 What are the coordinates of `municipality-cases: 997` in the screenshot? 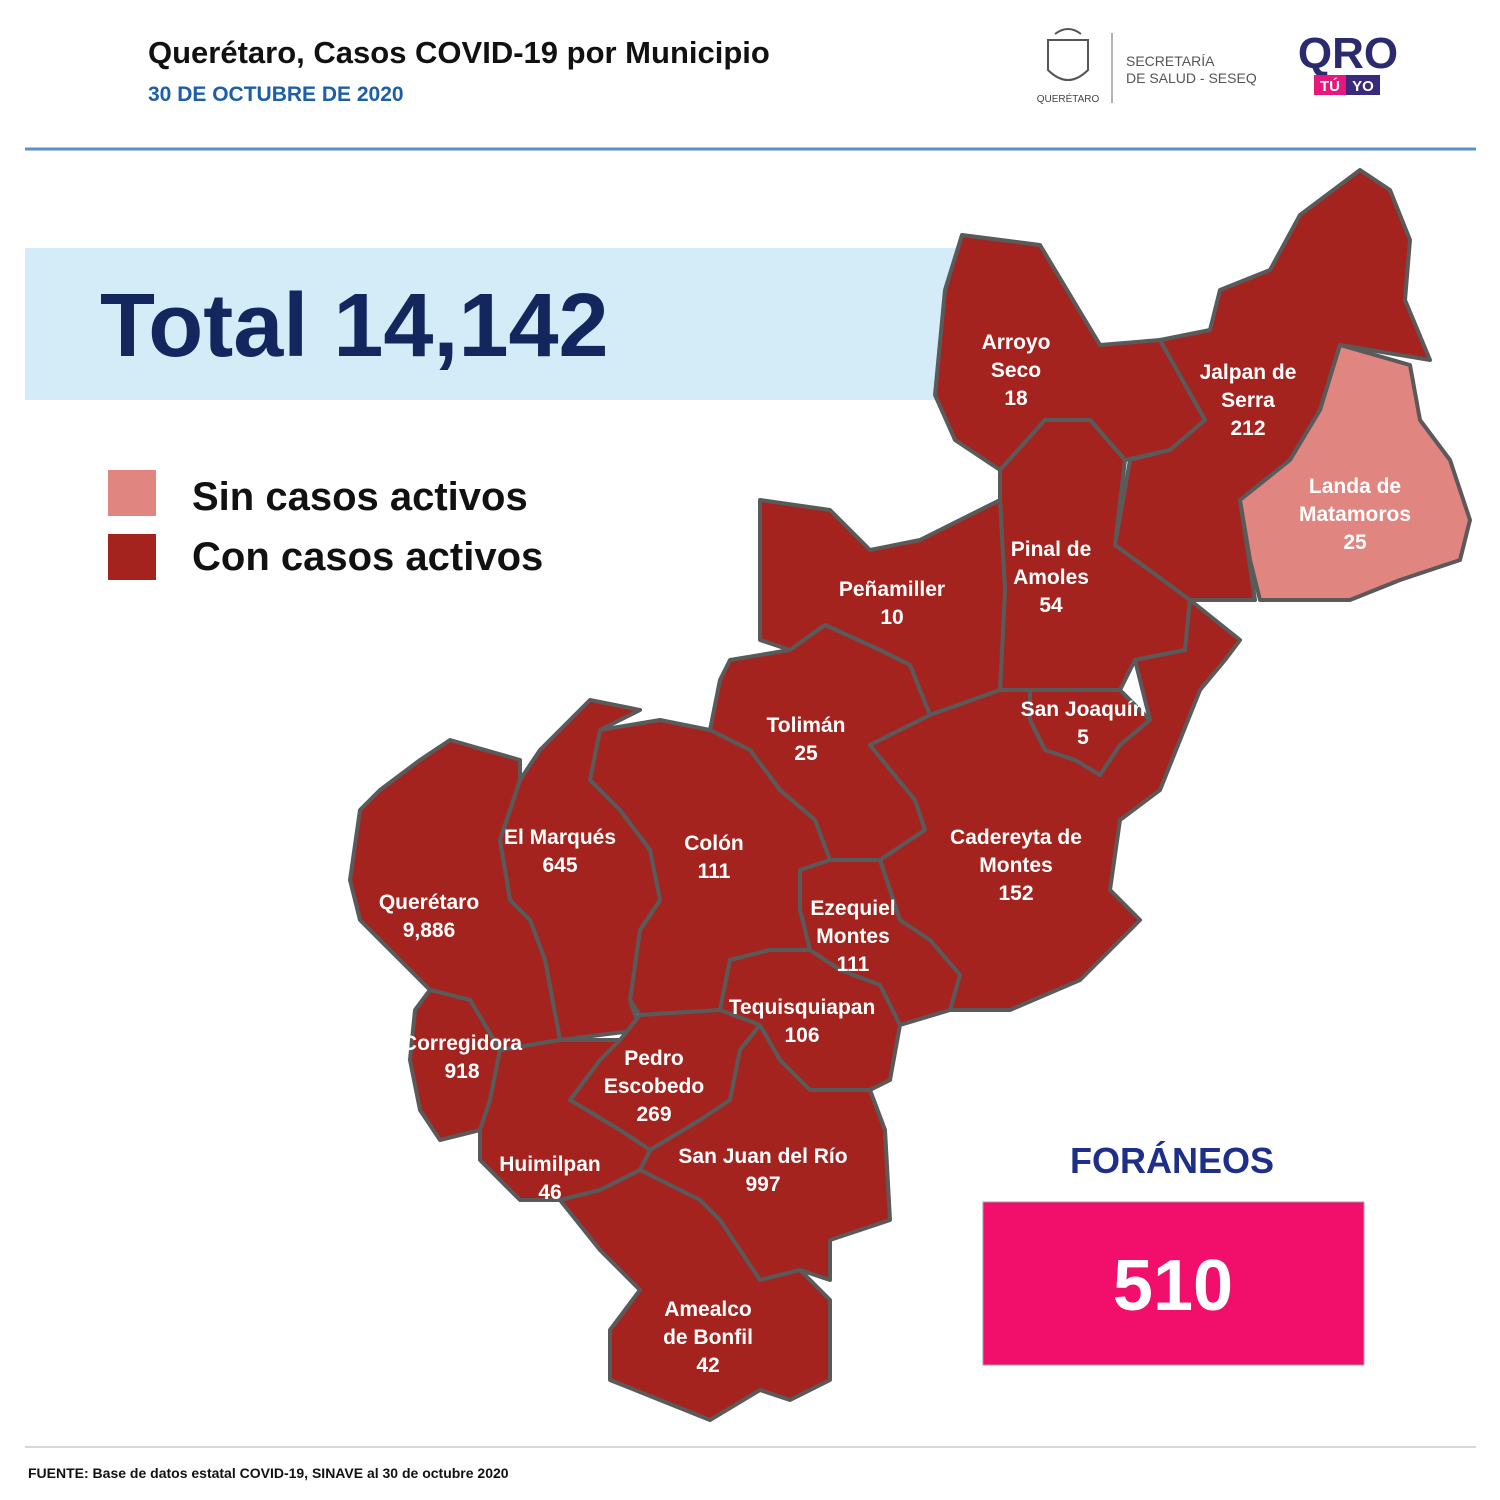 It's located at (762, 1184).